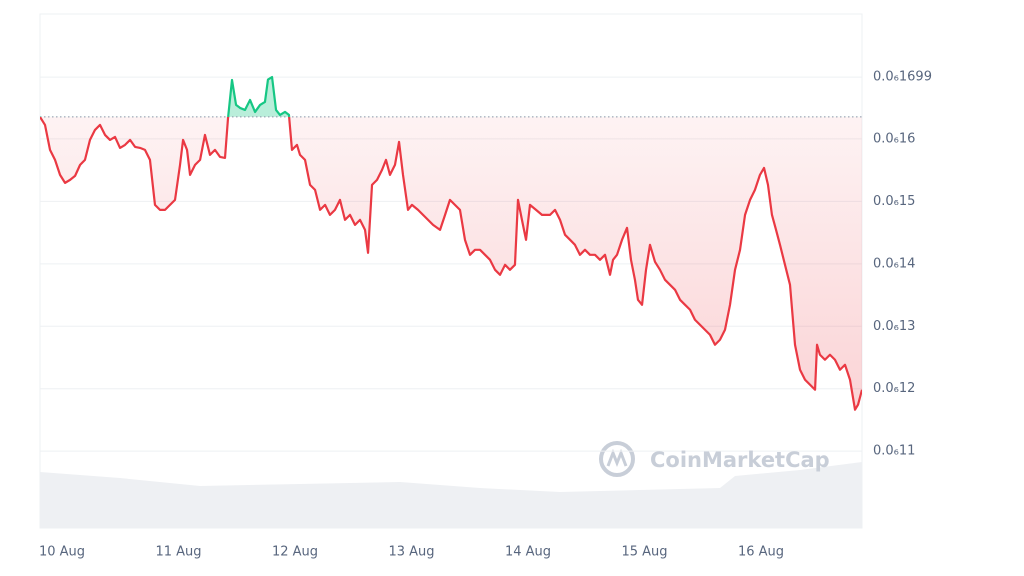 This screenshot has width=1024, height=576. I want to click on y-tick-label: 0.0₆14, so click(894, 263).